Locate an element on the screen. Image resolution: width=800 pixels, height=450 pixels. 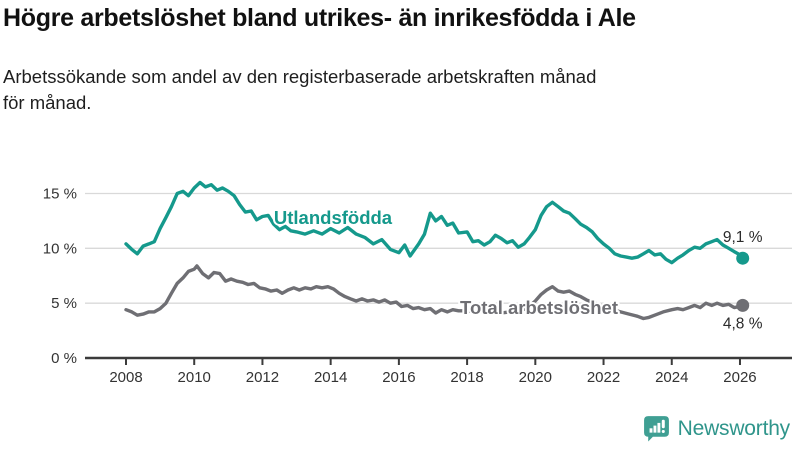
x-axis-tick-label: 2016 is located at coordinates (398, 377).